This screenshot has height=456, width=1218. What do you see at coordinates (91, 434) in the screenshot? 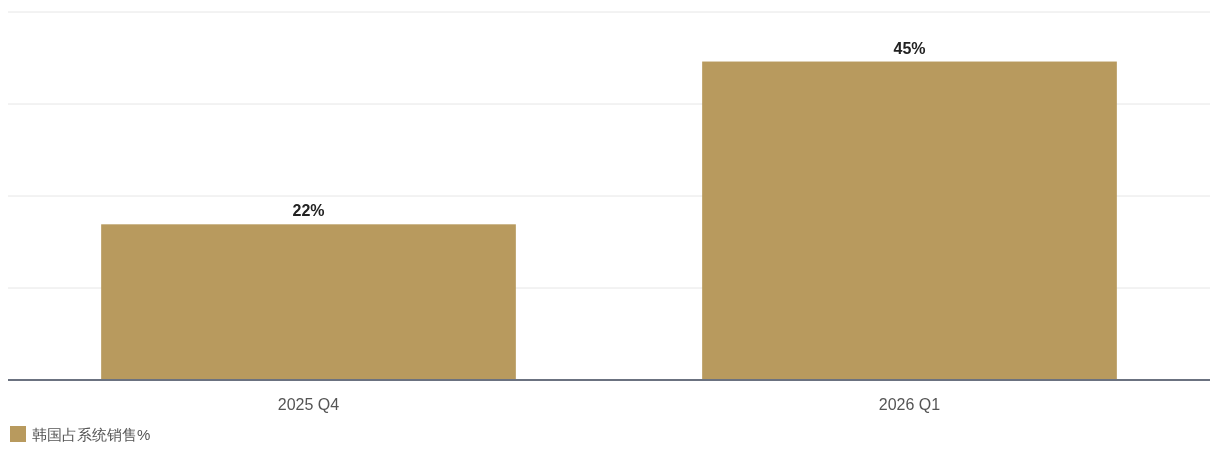
I see `legend-label: 韩国占系统销售%` at bounding box center [91, 434].